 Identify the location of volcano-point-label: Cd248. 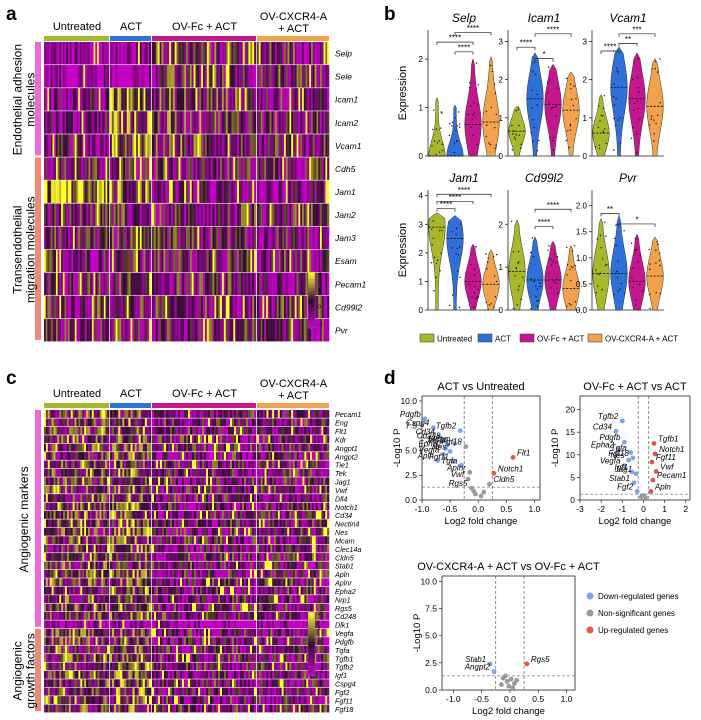
(429, 436).